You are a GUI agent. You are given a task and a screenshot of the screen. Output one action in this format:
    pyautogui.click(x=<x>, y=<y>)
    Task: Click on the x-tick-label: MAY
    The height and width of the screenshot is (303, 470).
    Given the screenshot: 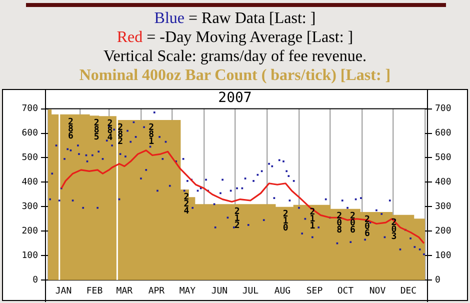 What is the action you would take?
    pyautogui.click(x=187, y=291)
    